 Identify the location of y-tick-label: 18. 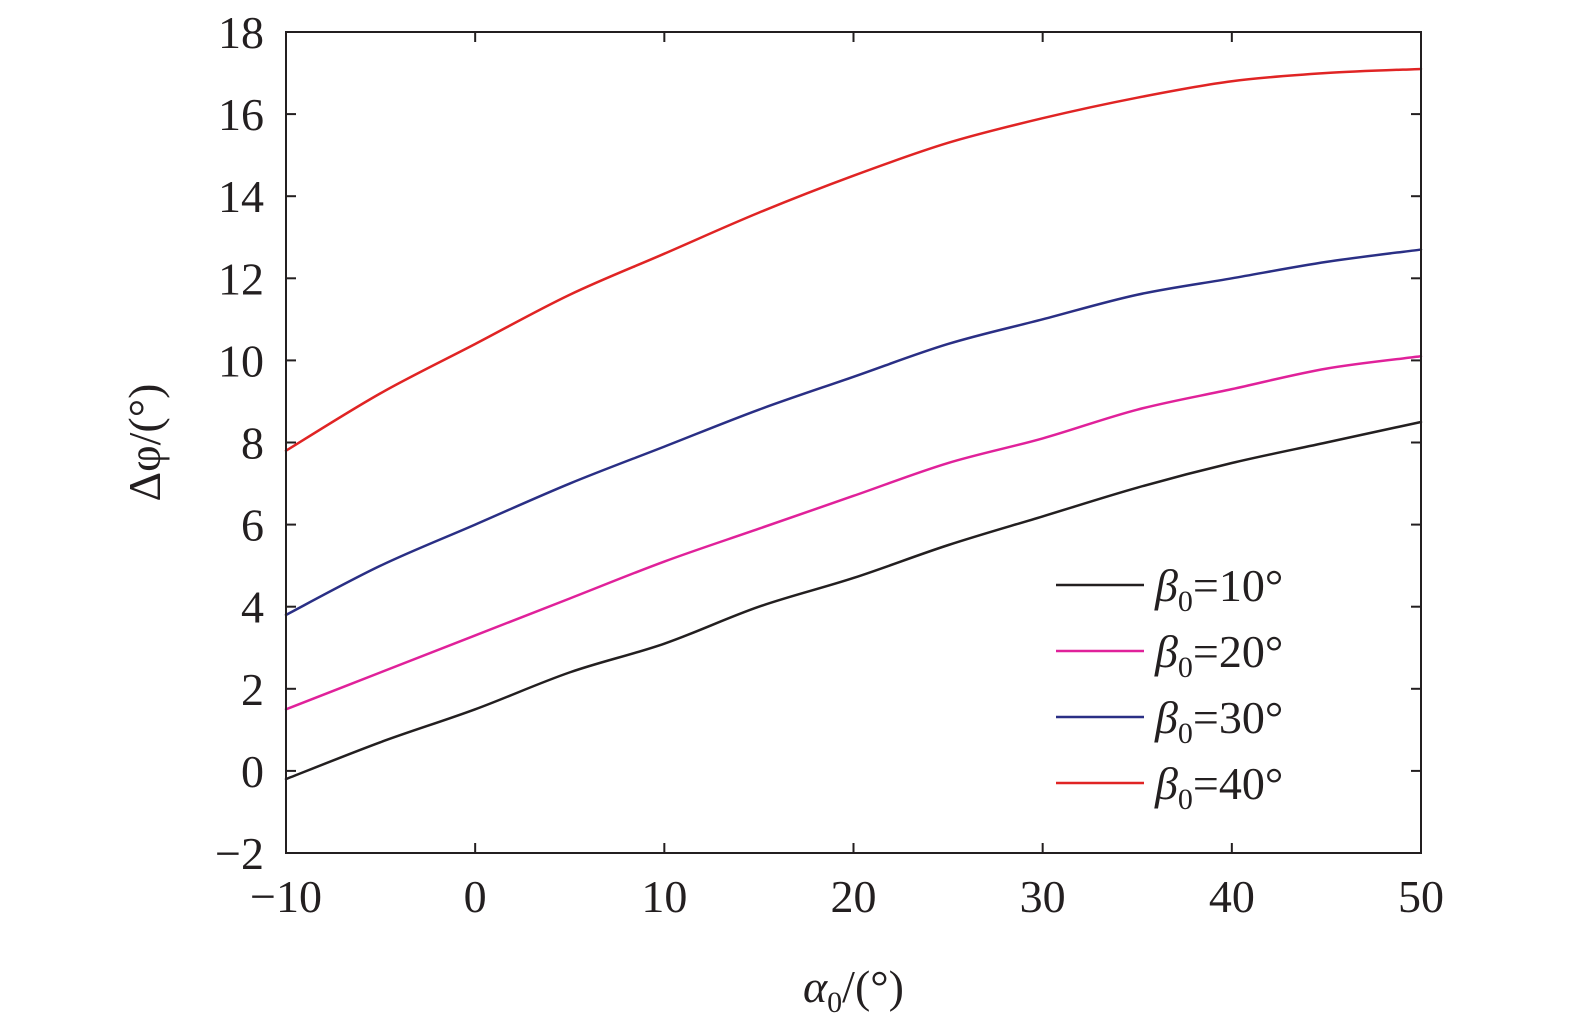
(241, 32).